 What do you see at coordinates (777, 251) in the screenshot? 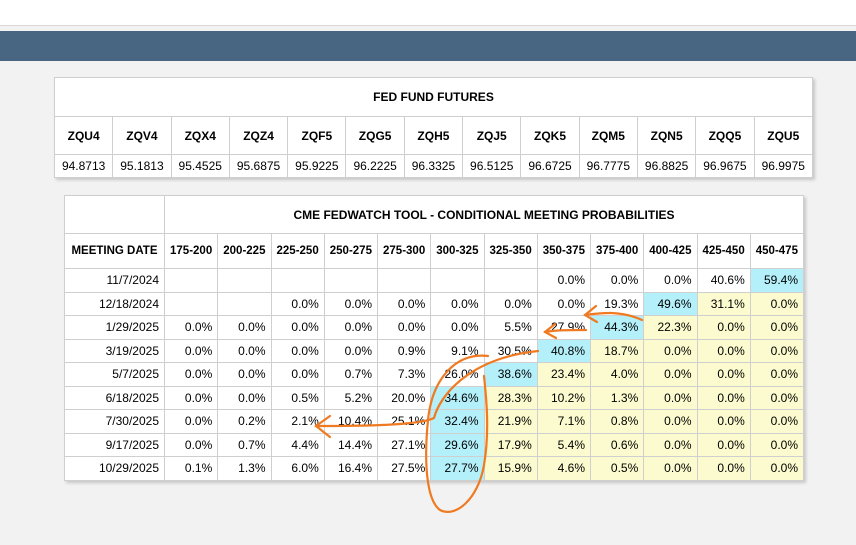
I see `rate-range-header: 450-475` at bounding box center [777, 251].